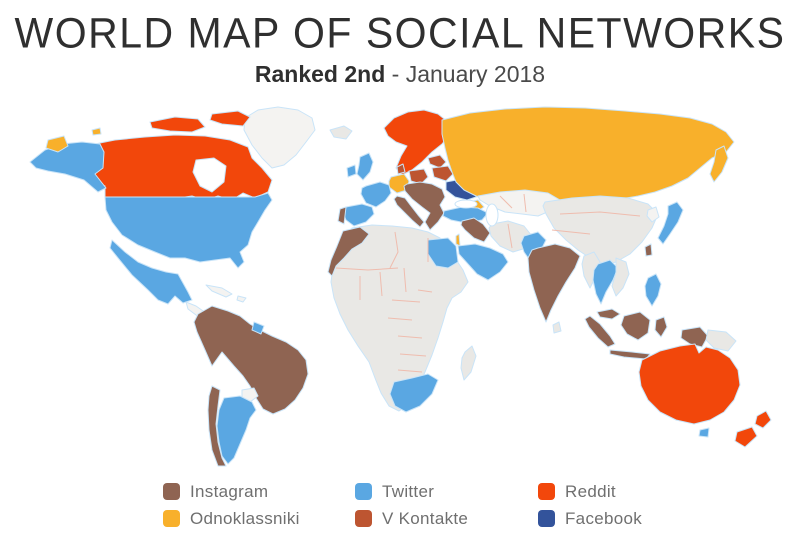 The image size is (800, 535). Describe the element at coordinates (608, 314) in the screenshot. I see `region-malaysia` at that location.